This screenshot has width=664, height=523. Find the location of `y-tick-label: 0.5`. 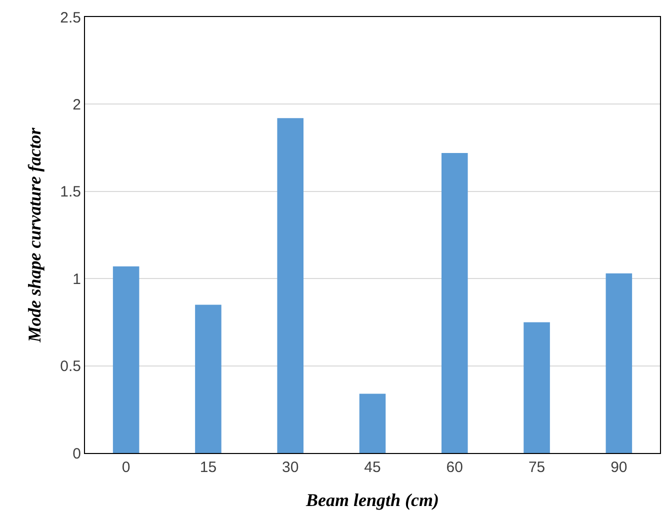

y-tick-label: 0.5 is located at coordinates (70, 367).